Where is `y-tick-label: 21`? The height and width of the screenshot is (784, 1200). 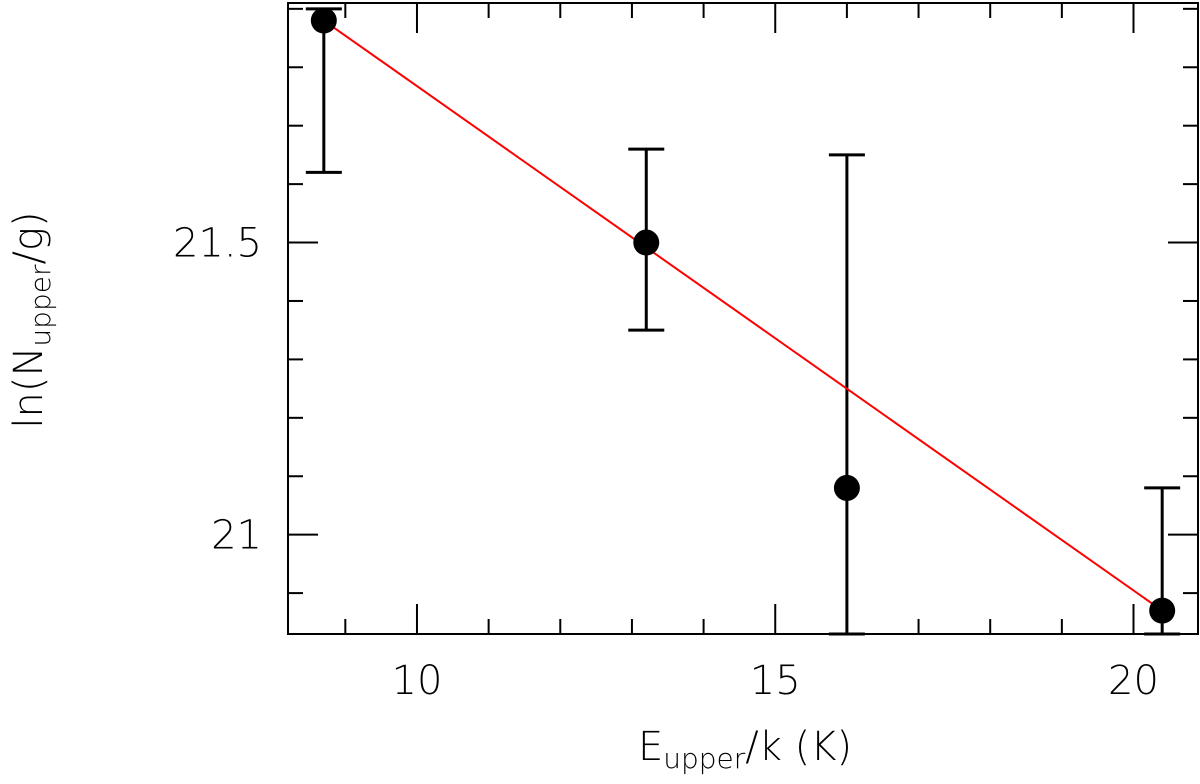 y-tick-label: 21 is located at coordinates (236, 536).